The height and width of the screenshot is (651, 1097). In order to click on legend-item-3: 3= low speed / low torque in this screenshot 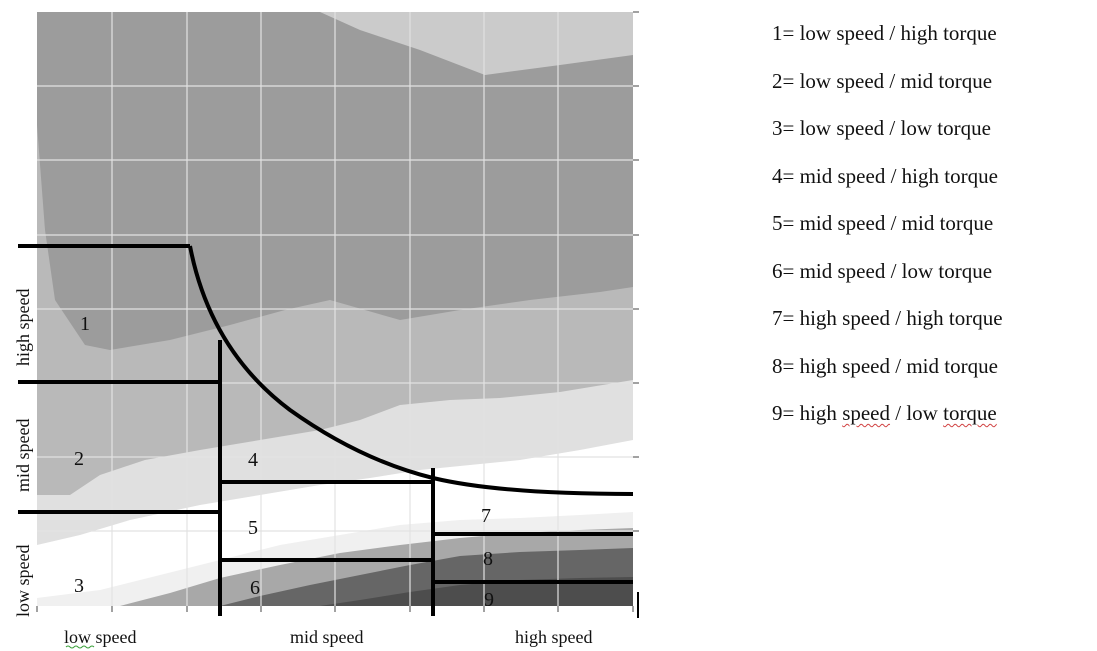, I will do `click(881, 128)`.